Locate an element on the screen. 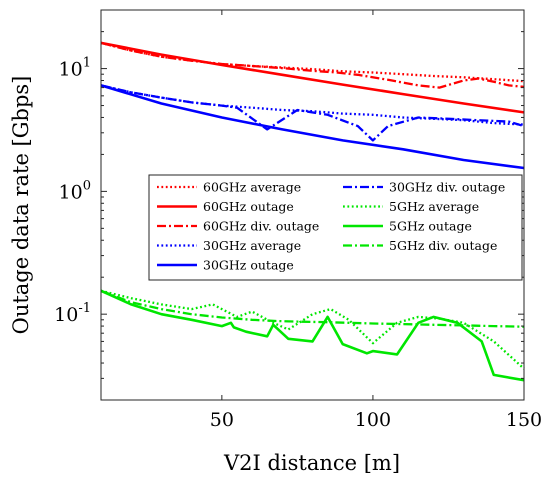 The height and width of the screenshot is (481, 550). series-line-60ghz-outage is located at coordinates (312, 77).